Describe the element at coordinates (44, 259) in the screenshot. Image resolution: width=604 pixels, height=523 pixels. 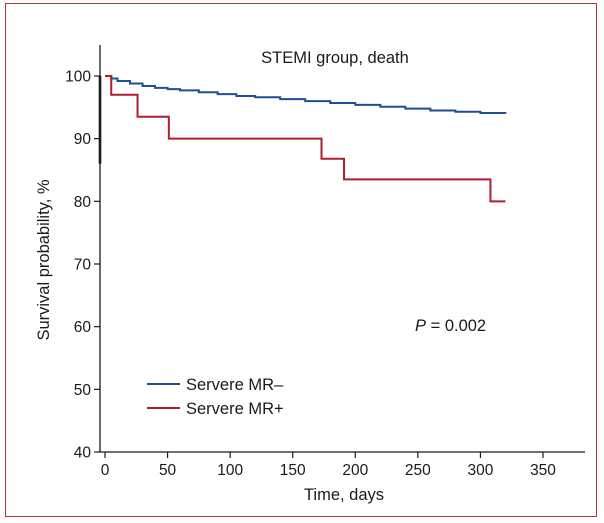
I see `y-axis-title: Survival probability, %` at that location.